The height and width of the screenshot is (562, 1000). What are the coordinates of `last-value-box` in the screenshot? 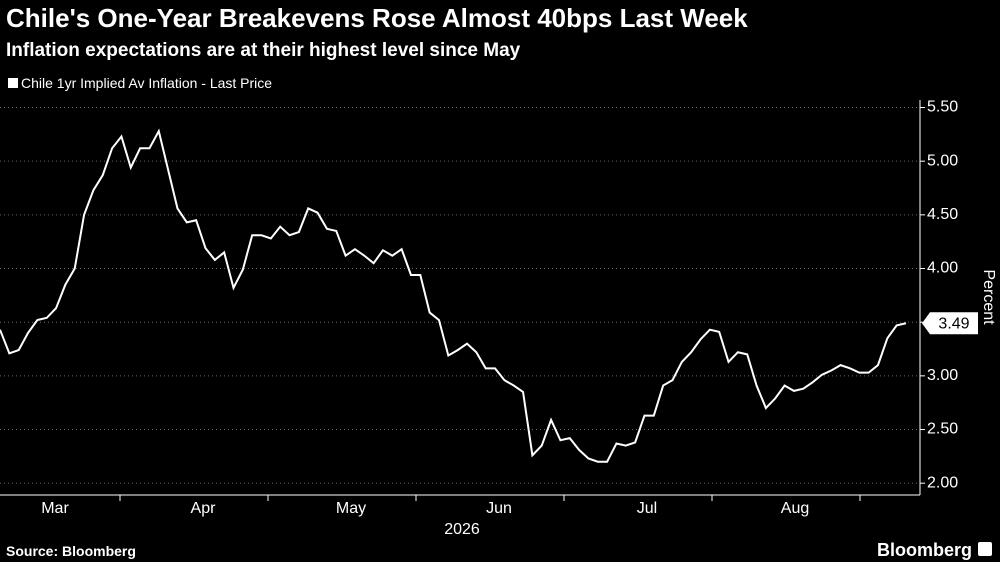 It's located at (950, 323).